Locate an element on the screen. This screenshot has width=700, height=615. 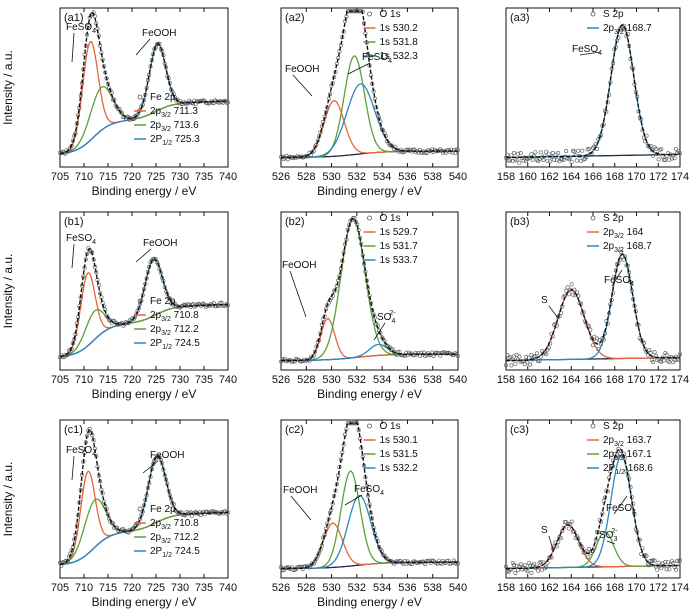
x-tick-label: 532 is located at coordinates (357, 380).